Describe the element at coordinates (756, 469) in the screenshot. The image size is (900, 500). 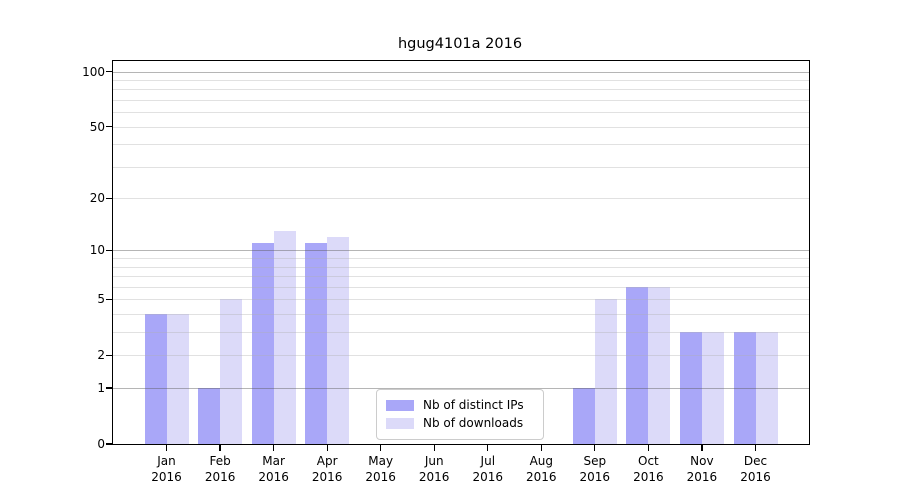
I see `x-tick-label-dec: Dec 2016` at that location.